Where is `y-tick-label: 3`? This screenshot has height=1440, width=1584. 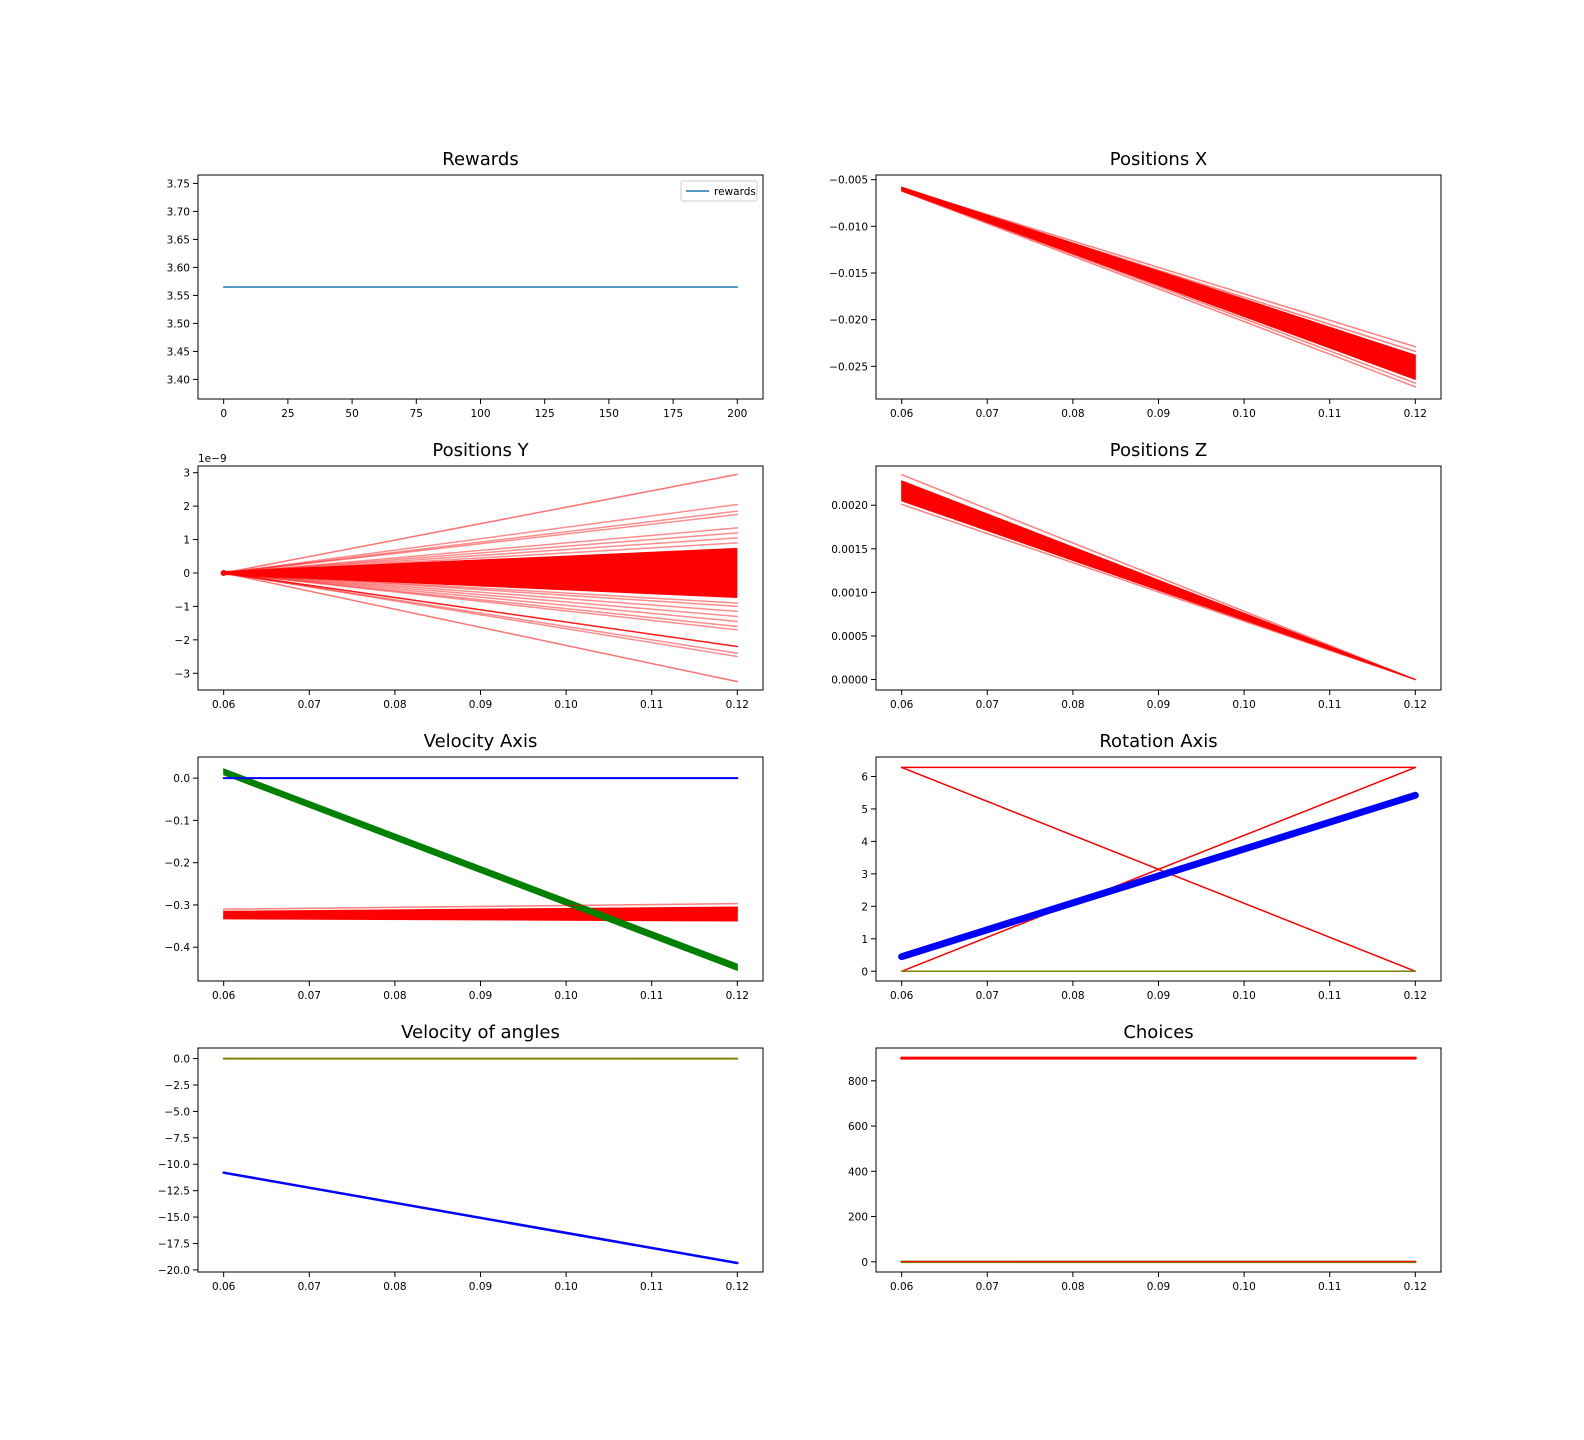 y-tick-label: 3 is located at coordinates (186, 474).